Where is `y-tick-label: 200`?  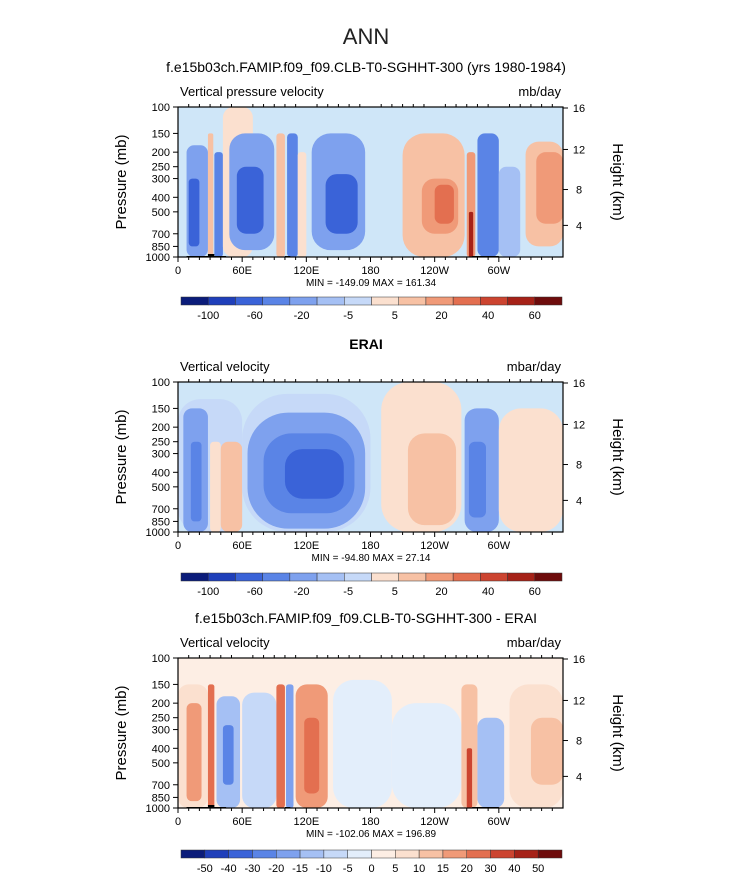
y-tick-label: 200 is located at coordinates (161, 153).